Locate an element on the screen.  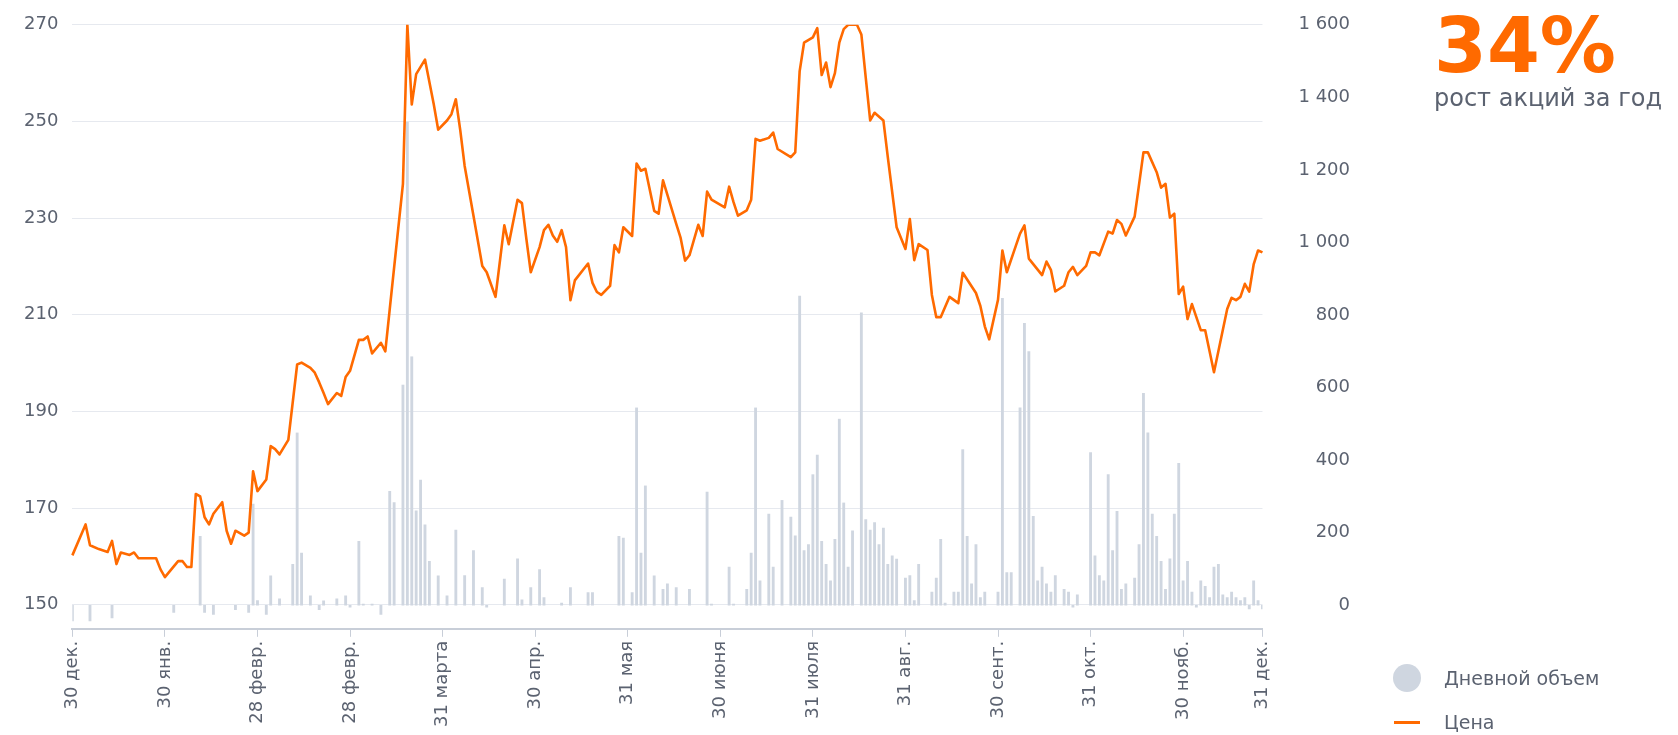
y2-tick-label: 400 is located at coordinates (1332, 458).